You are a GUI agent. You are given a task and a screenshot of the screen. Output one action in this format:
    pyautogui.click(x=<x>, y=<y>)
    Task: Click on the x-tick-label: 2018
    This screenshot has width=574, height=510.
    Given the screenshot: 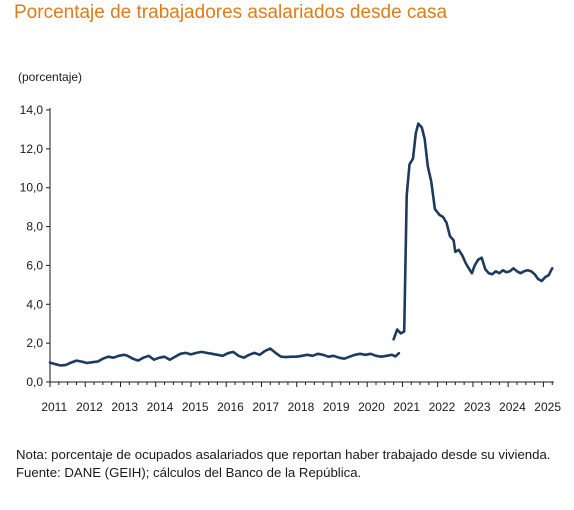 What is the action you would take?
    pyautogui.click(x=301, y=407)
    